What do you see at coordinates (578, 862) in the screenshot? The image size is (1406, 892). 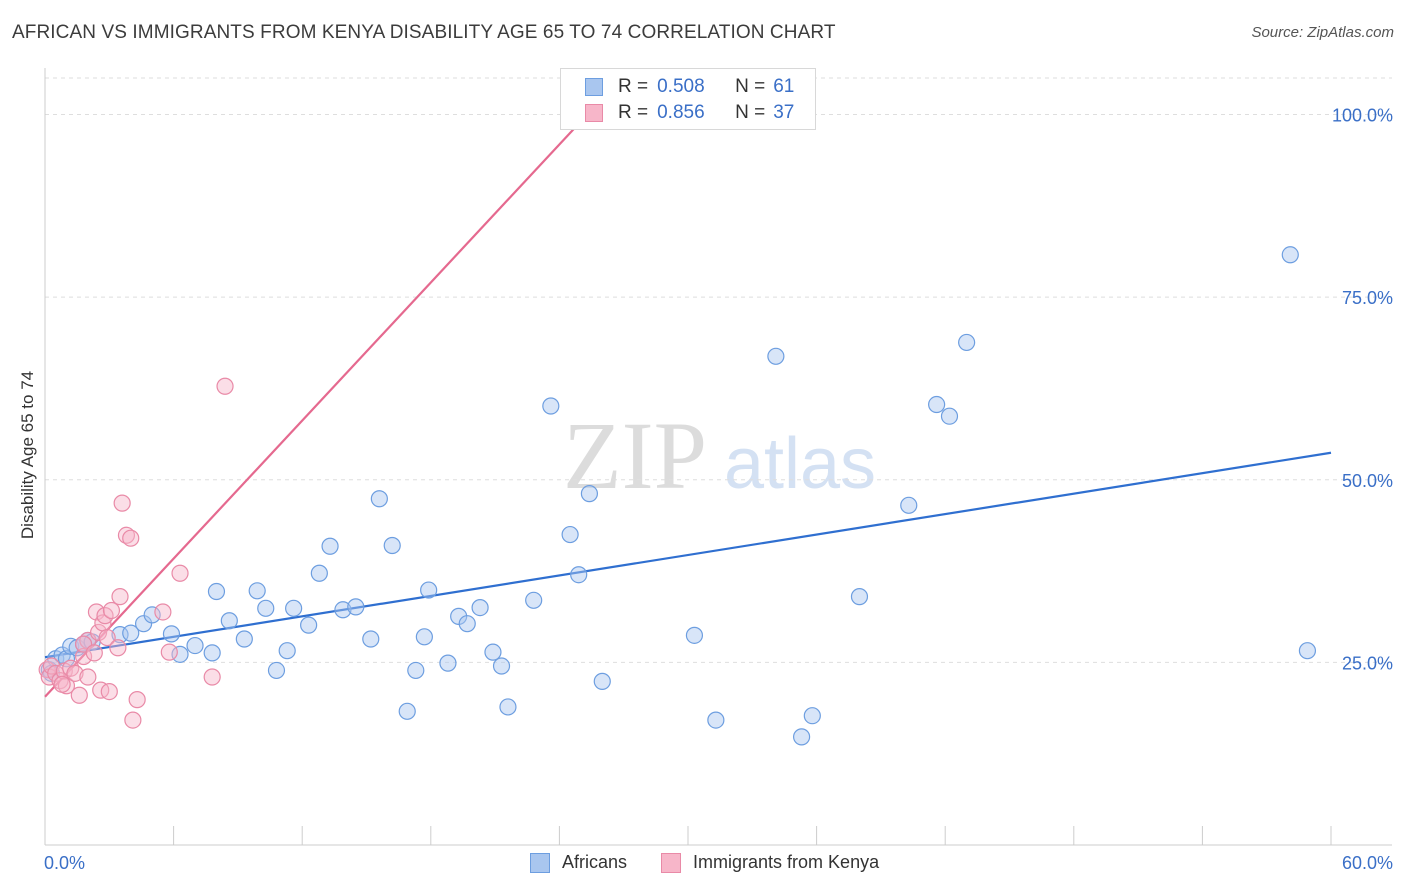 I see `series-legend-africans: Africans` at bounding box center [578, 862].